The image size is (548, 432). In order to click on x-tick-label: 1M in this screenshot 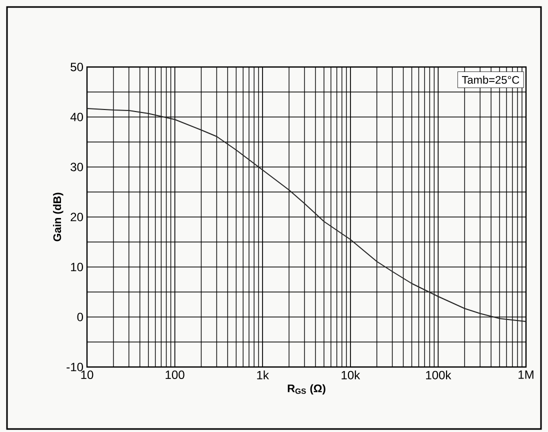, I will do `click(526, 374)`.